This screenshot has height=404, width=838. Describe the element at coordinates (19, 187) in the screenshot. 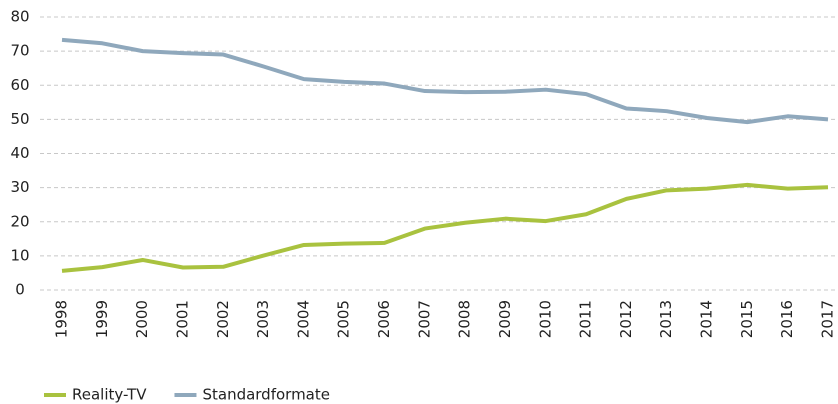

I see `y-tick-label: 30` at that location.